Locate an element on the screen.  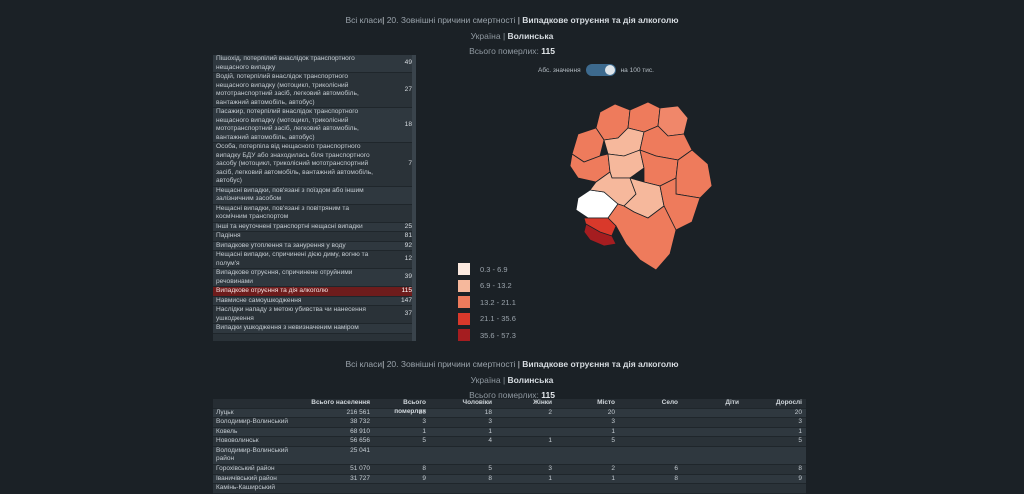
table-header-cell: Місто is located at coordinates (606, 402).